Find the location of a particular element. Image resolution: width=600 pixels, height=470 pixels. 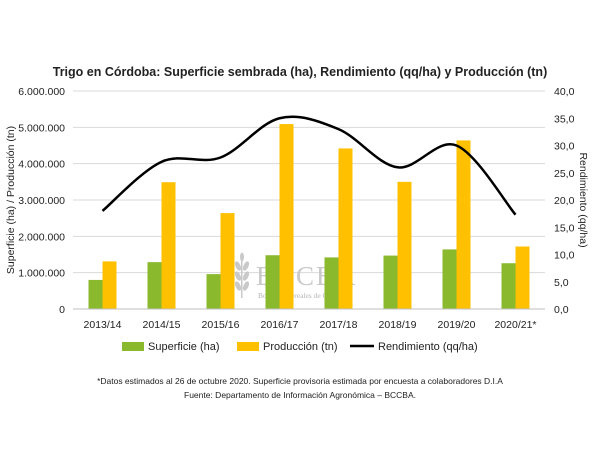

y-left-tick-label: 6.000.000 is located at coordinates (41, 92).